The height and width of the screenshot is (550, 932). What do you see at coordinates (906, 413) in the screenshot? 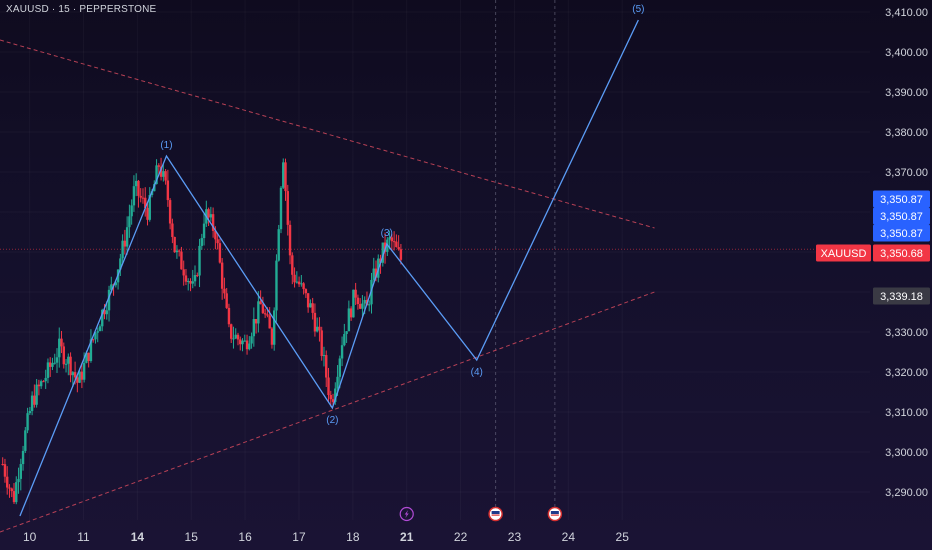
I see `price-tick-label: 3,310.00` at bounding box center [906, 413].